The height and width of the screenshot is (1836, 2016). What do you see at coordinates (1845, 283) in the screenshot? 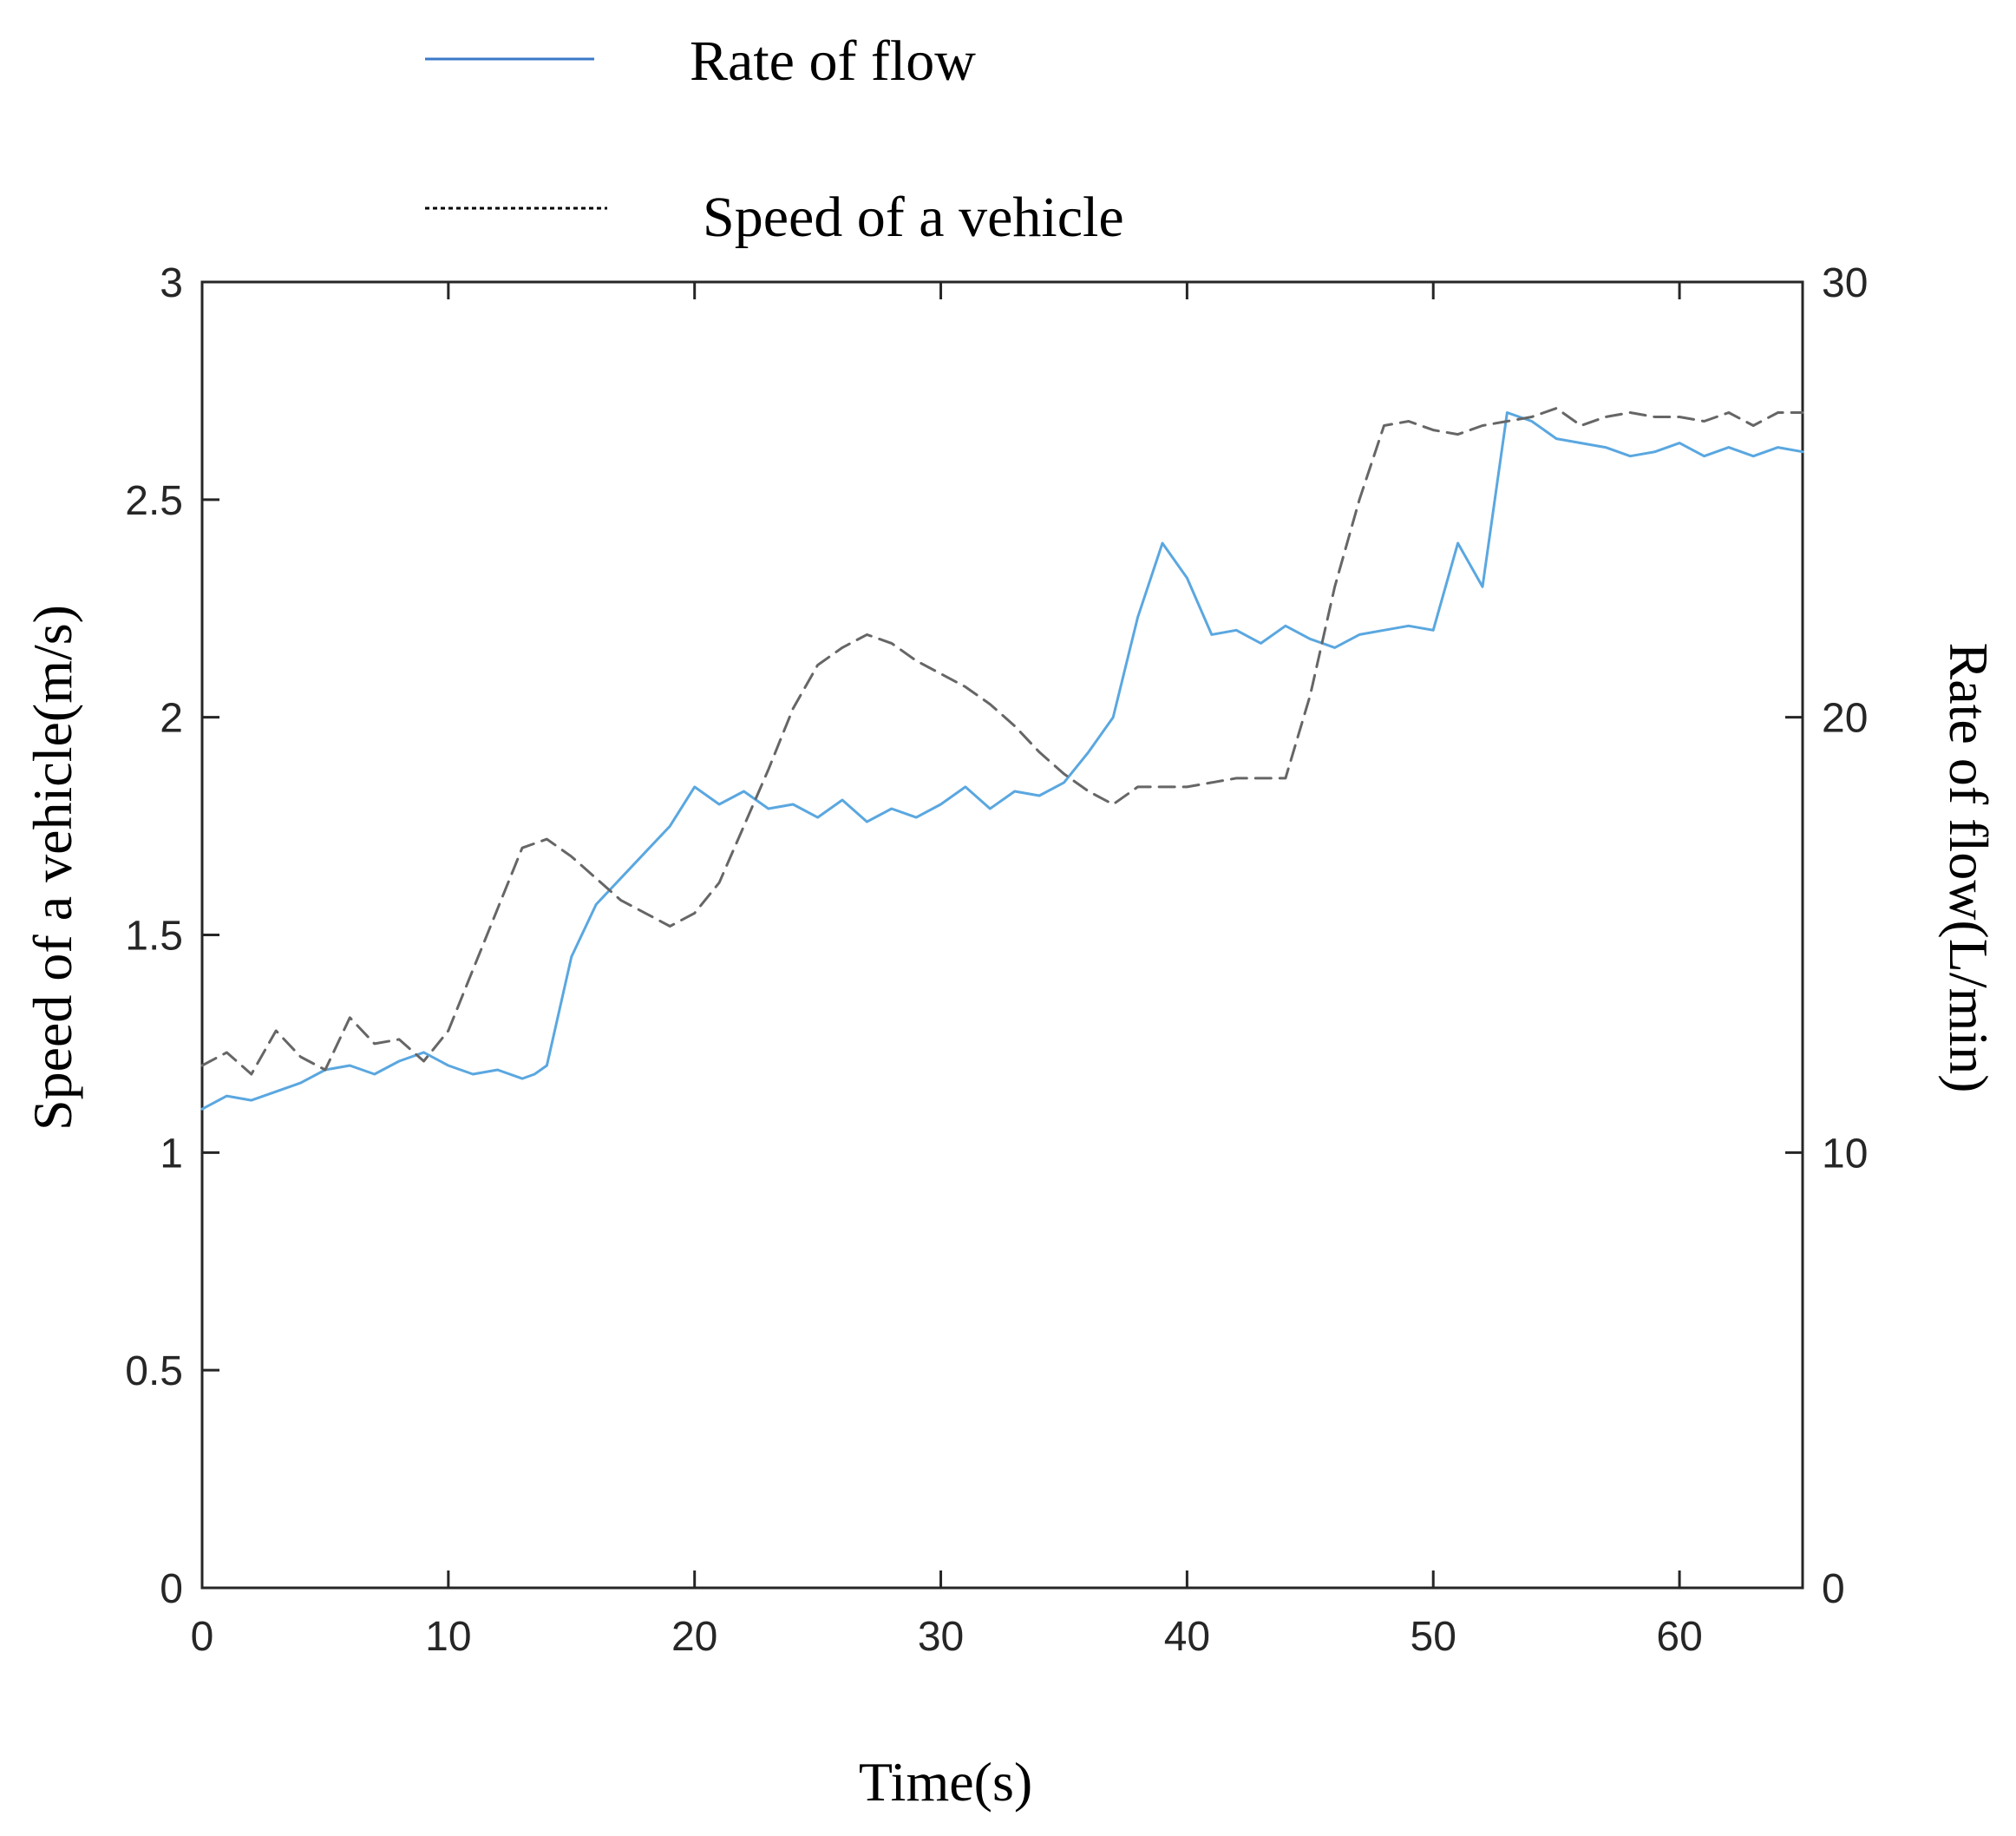
I see `right-y-tick-label: 30` at bounding box center [1845, 283].